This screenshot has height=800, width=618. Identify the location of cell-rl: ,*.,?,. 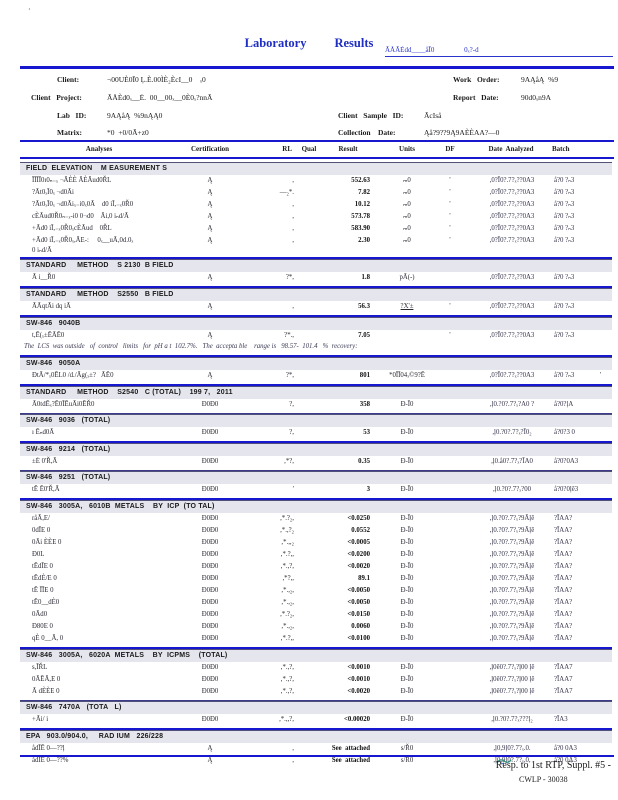
(287, 667).